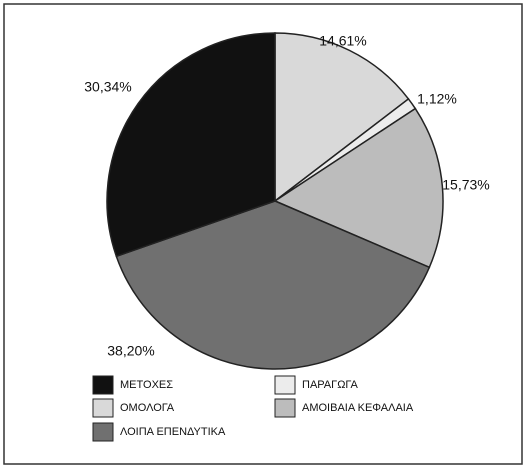  I want to click on legend-label: ΜΕΤΟΧΕΣ, so click(146, 385).